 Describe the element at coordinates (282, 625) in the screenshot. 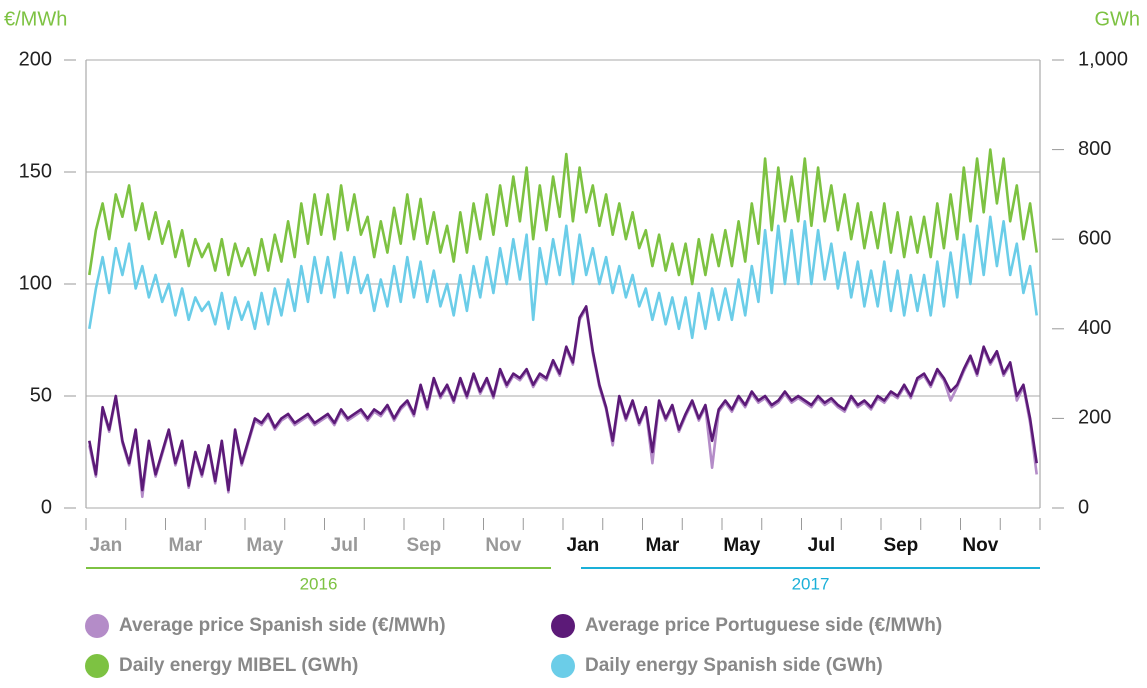

I see `legend-label: Average price Spanish side (€/MWh)` at that location.